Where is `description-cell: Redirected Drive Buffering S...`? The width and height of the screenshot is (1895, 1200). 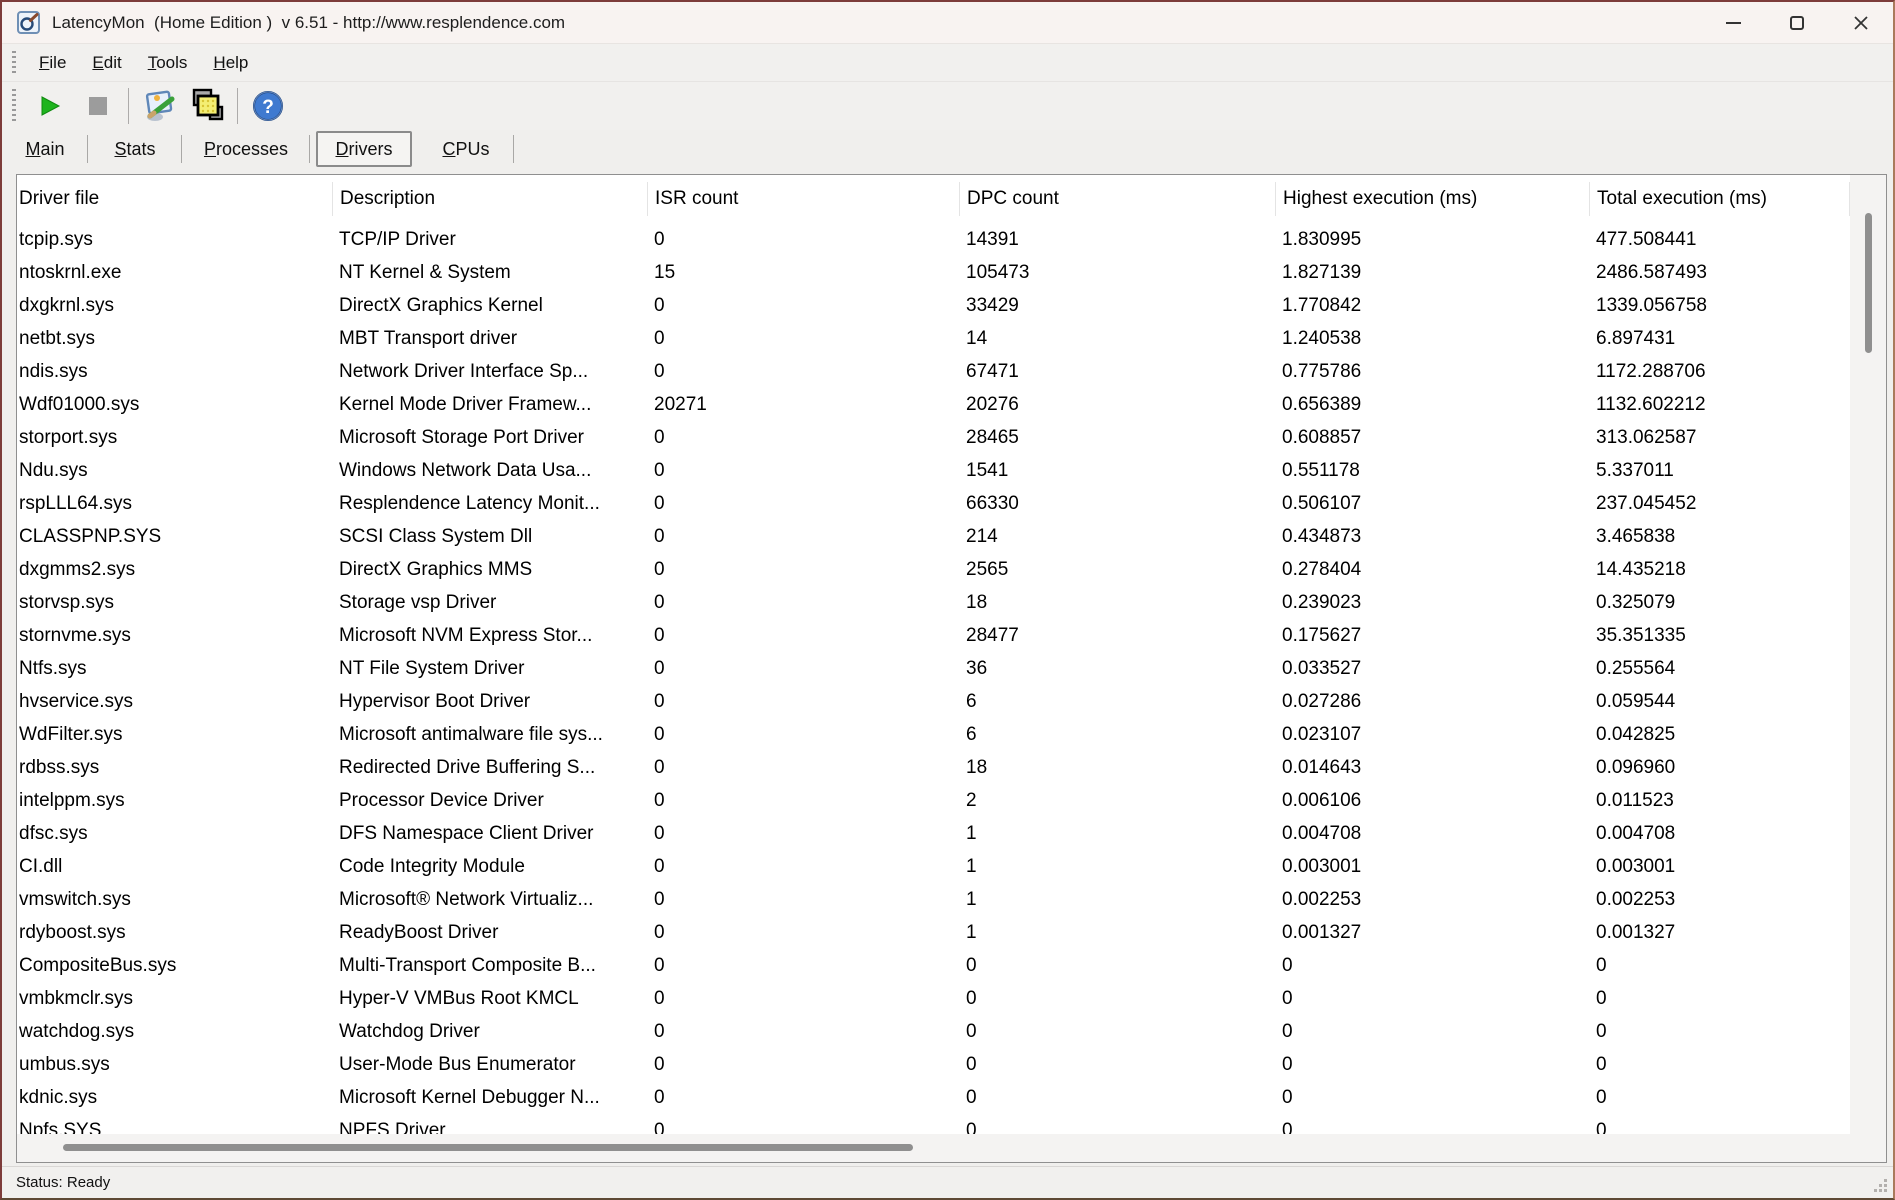 description-cell: Redirected Drive Buffering S... is located at coordinates (467, 767).